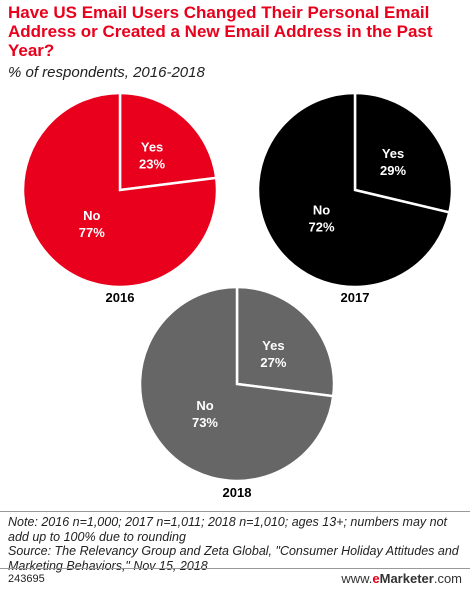 The height and width of the screenshot is (593, 470). I want to click on pie-2016-slice-yes, so click(168, 141).